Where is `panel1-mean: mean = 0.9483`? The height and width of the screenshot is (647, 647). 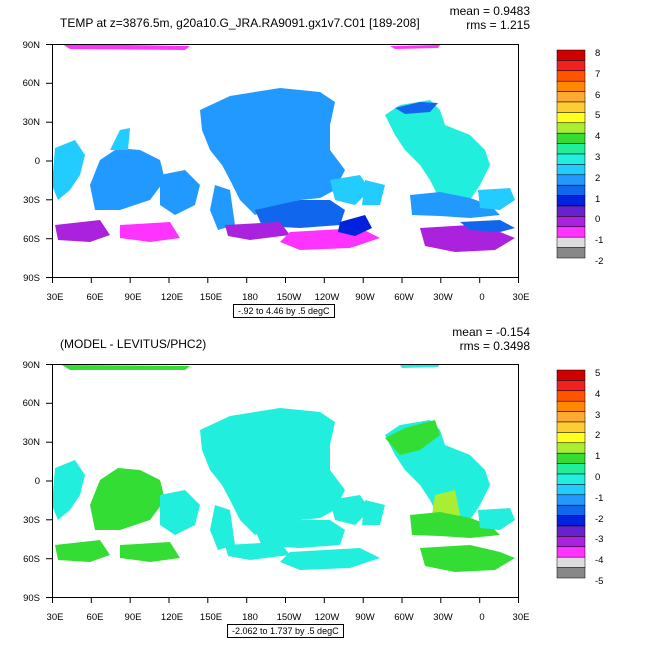 panel1-mean: mean = 0.9483 is located at coordinates (489, 11).